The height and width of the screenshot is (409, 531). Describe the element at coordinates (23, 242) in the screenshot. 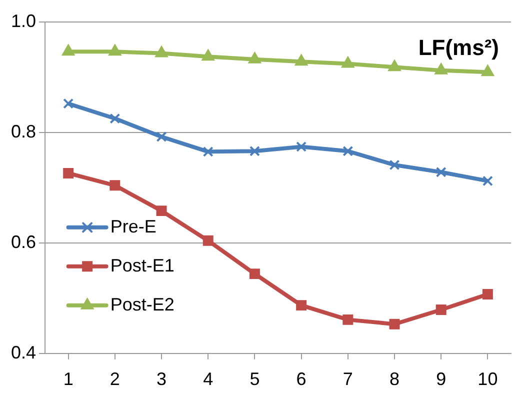

I see `y-tick-label: 0.6` at that location.